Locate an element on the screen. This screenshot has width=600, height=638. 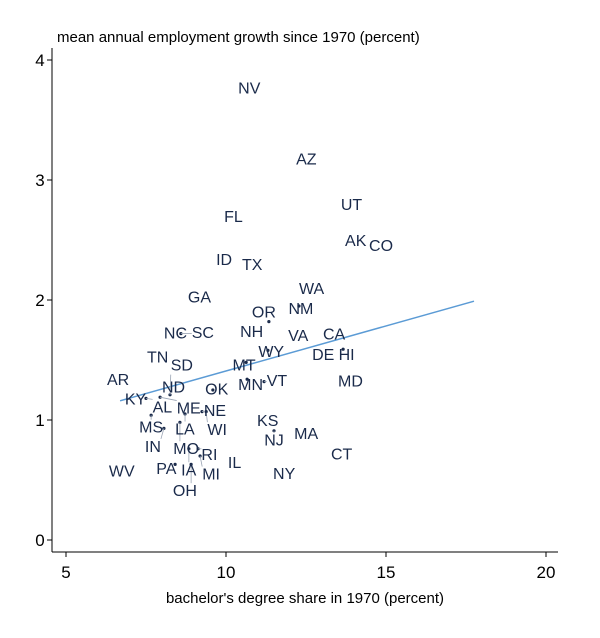
point-label-md: MD is located at coordinates (350, 381).